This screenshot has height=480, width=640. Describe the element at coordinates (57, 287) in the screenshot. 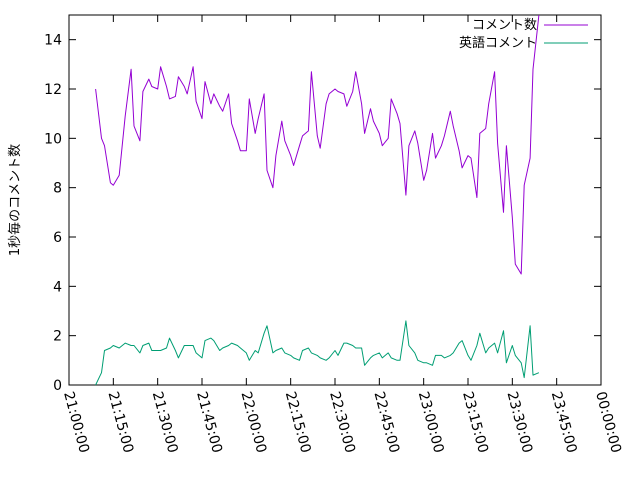

I see `y-tick-label: 4` at that location.